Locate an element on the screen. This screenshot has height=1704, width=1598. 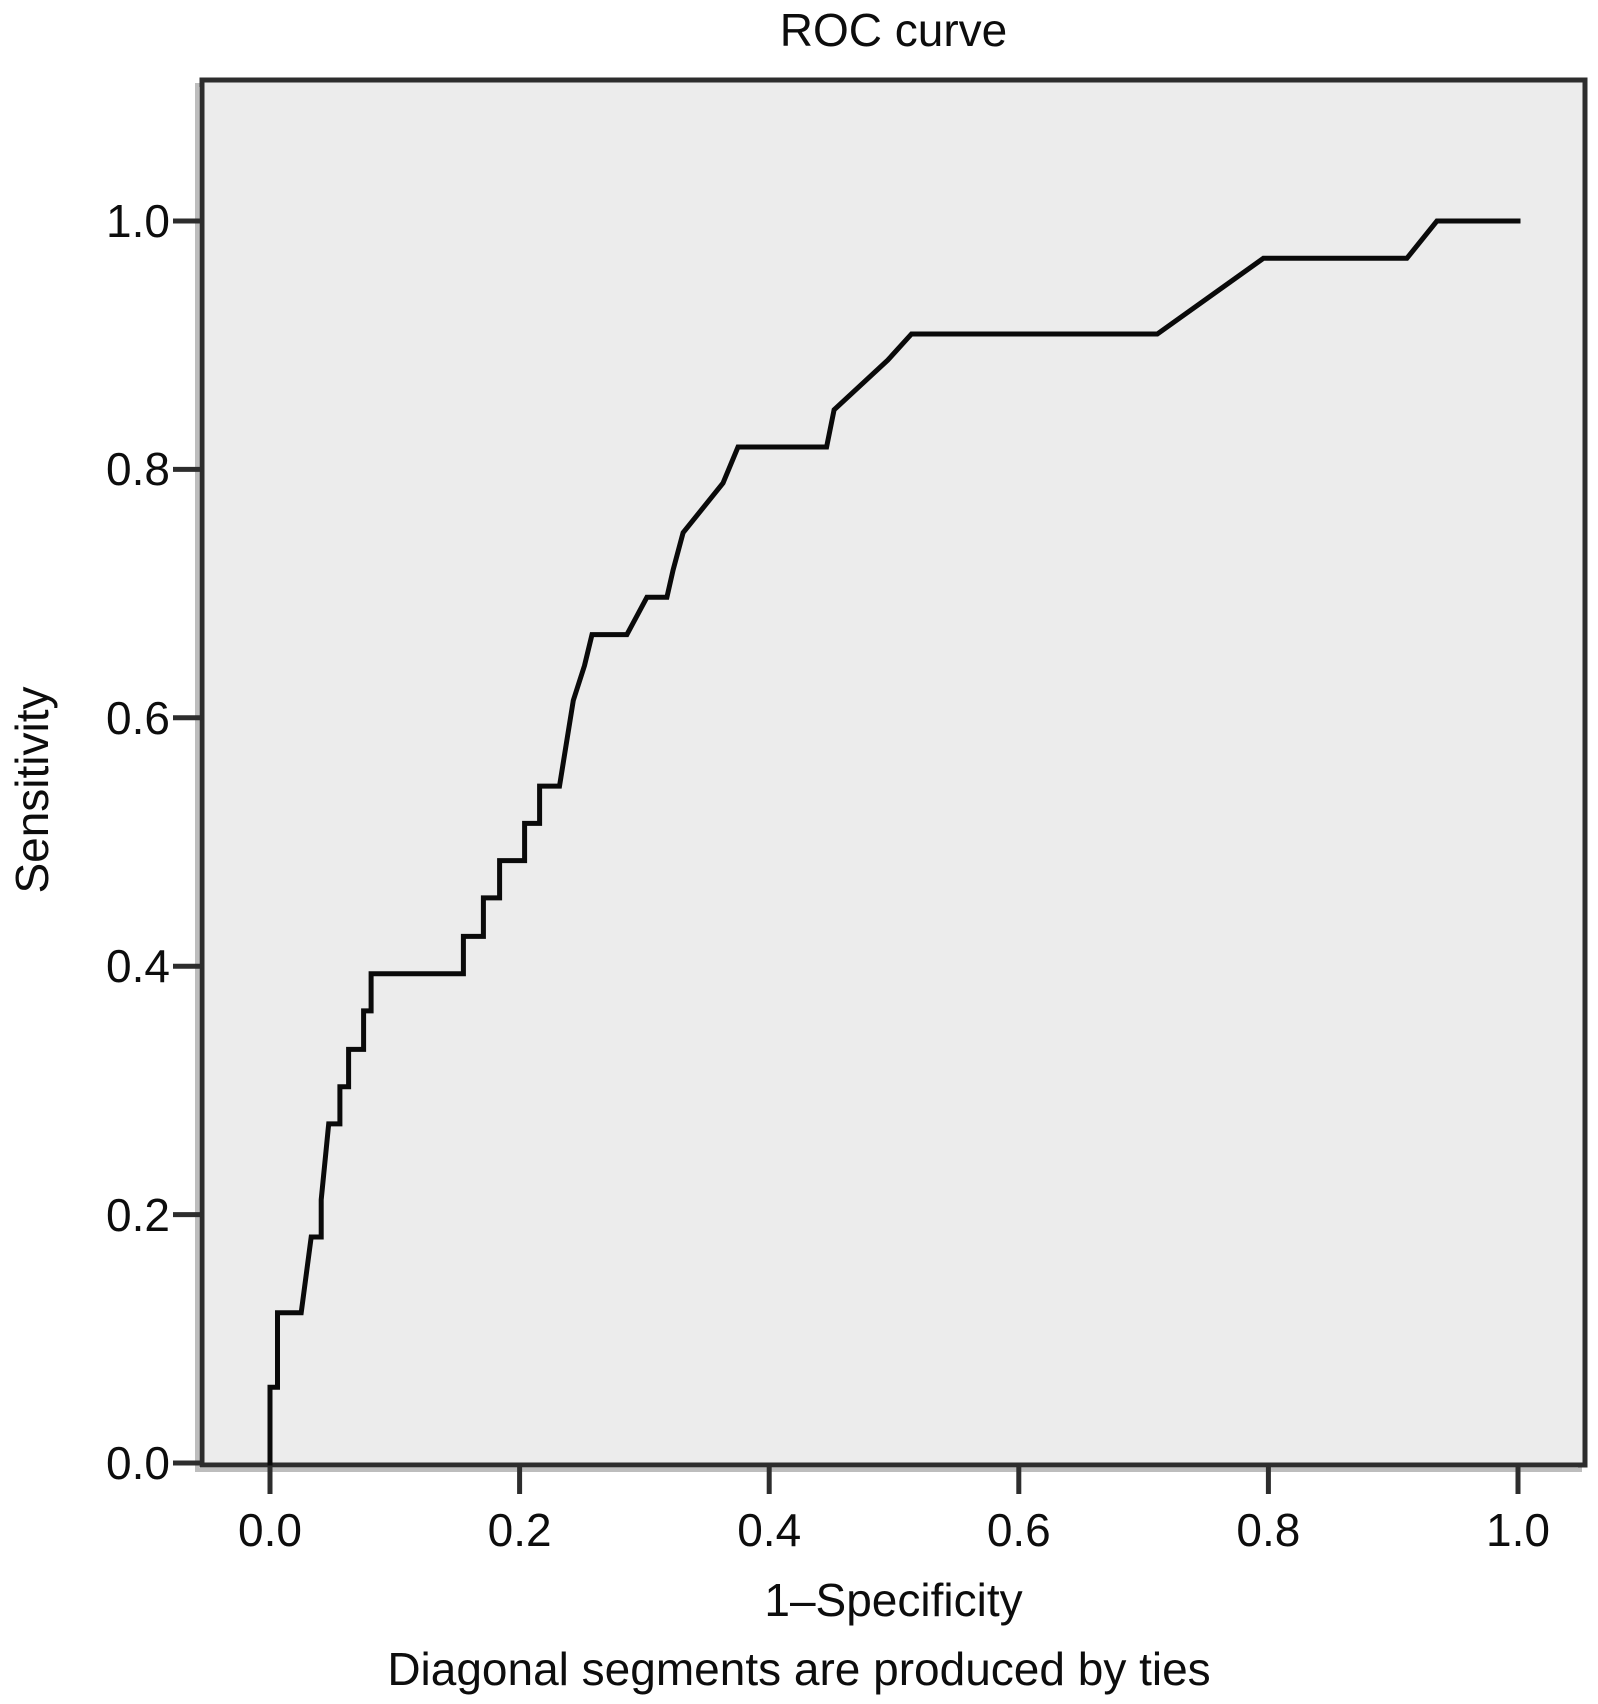
x-tick-label: 1.0 is located at coordinates (1518, 1530).